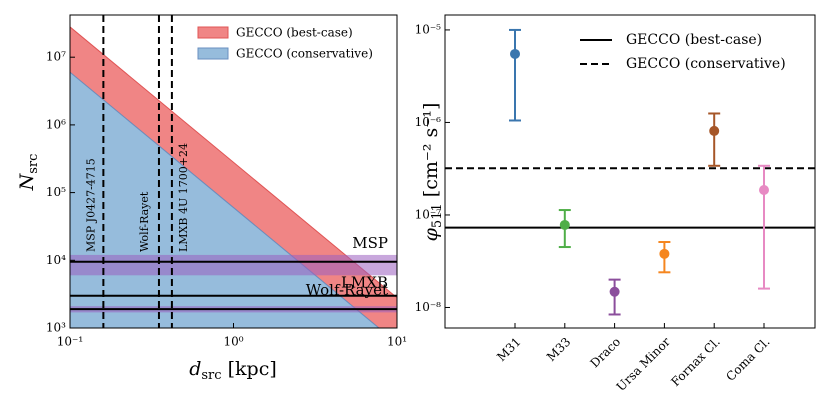 This screenshot has height=415, width=830. Describe the element at coordinates (428, 214) in the screenshot. I see `y-tick-label: 10⁻⁷` at that location.